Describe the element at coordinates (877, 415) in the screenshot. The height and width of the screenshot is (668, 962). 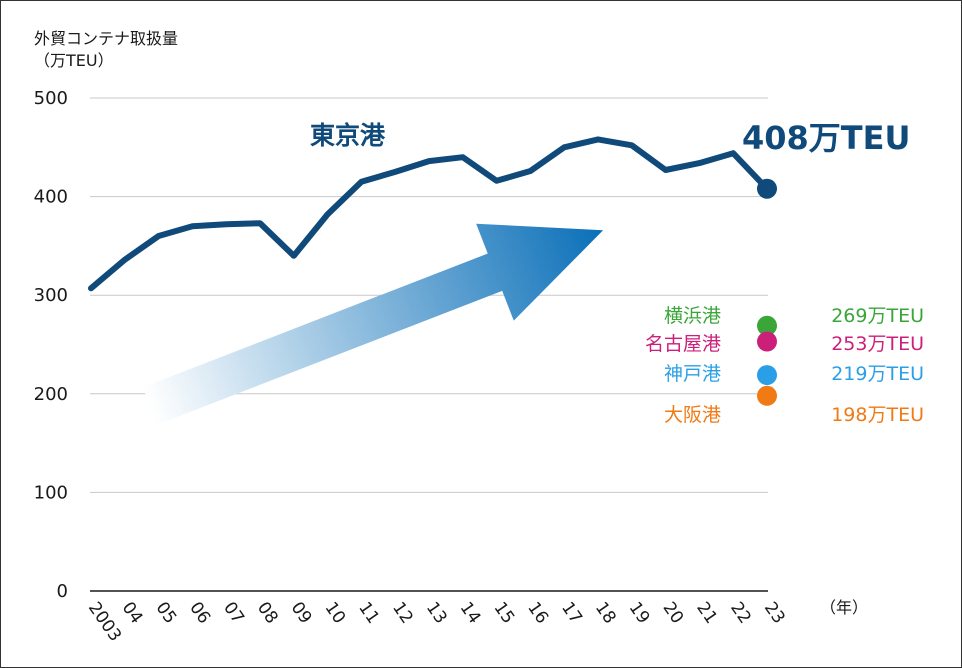
I see `port-value-label: 198万TEU` at that location.